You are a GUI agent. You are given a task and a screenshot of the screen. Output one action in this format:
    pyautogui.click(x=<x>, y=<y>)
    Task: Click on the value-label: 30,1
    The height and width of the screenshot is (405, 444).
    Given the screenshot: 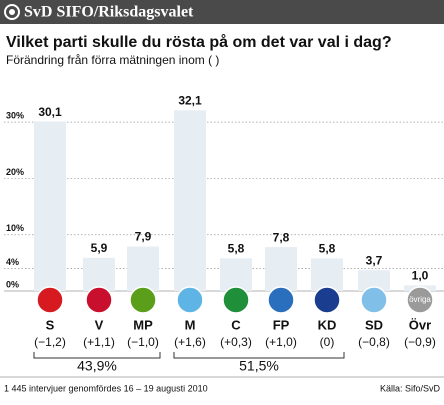 What is the action you would take?
    pyautogui.click(x=50, y=112)
    